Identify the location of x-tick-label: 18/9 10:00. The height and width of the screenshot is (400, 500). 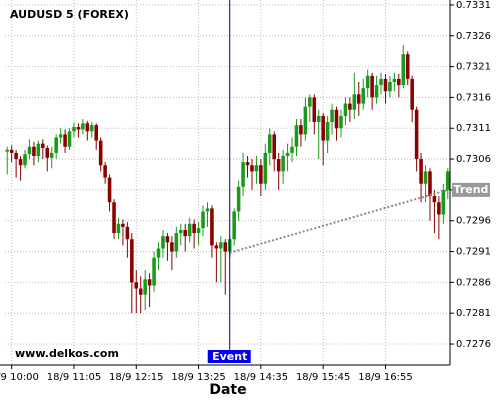
(19, 377).